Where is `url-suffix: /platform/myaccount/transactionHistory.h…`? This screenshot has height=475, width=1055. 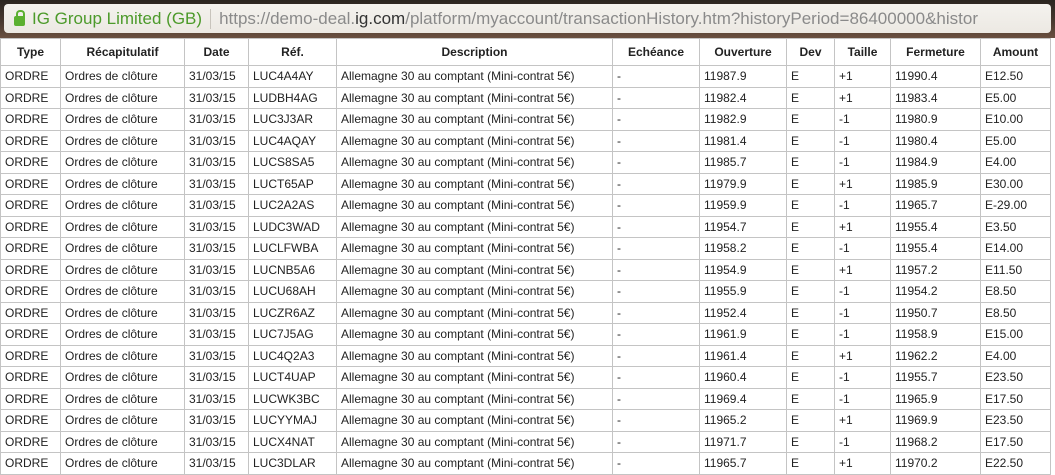 url-suffix: /platform/myaccount/transactionHistory.h… is located at coordinates (691, 18).